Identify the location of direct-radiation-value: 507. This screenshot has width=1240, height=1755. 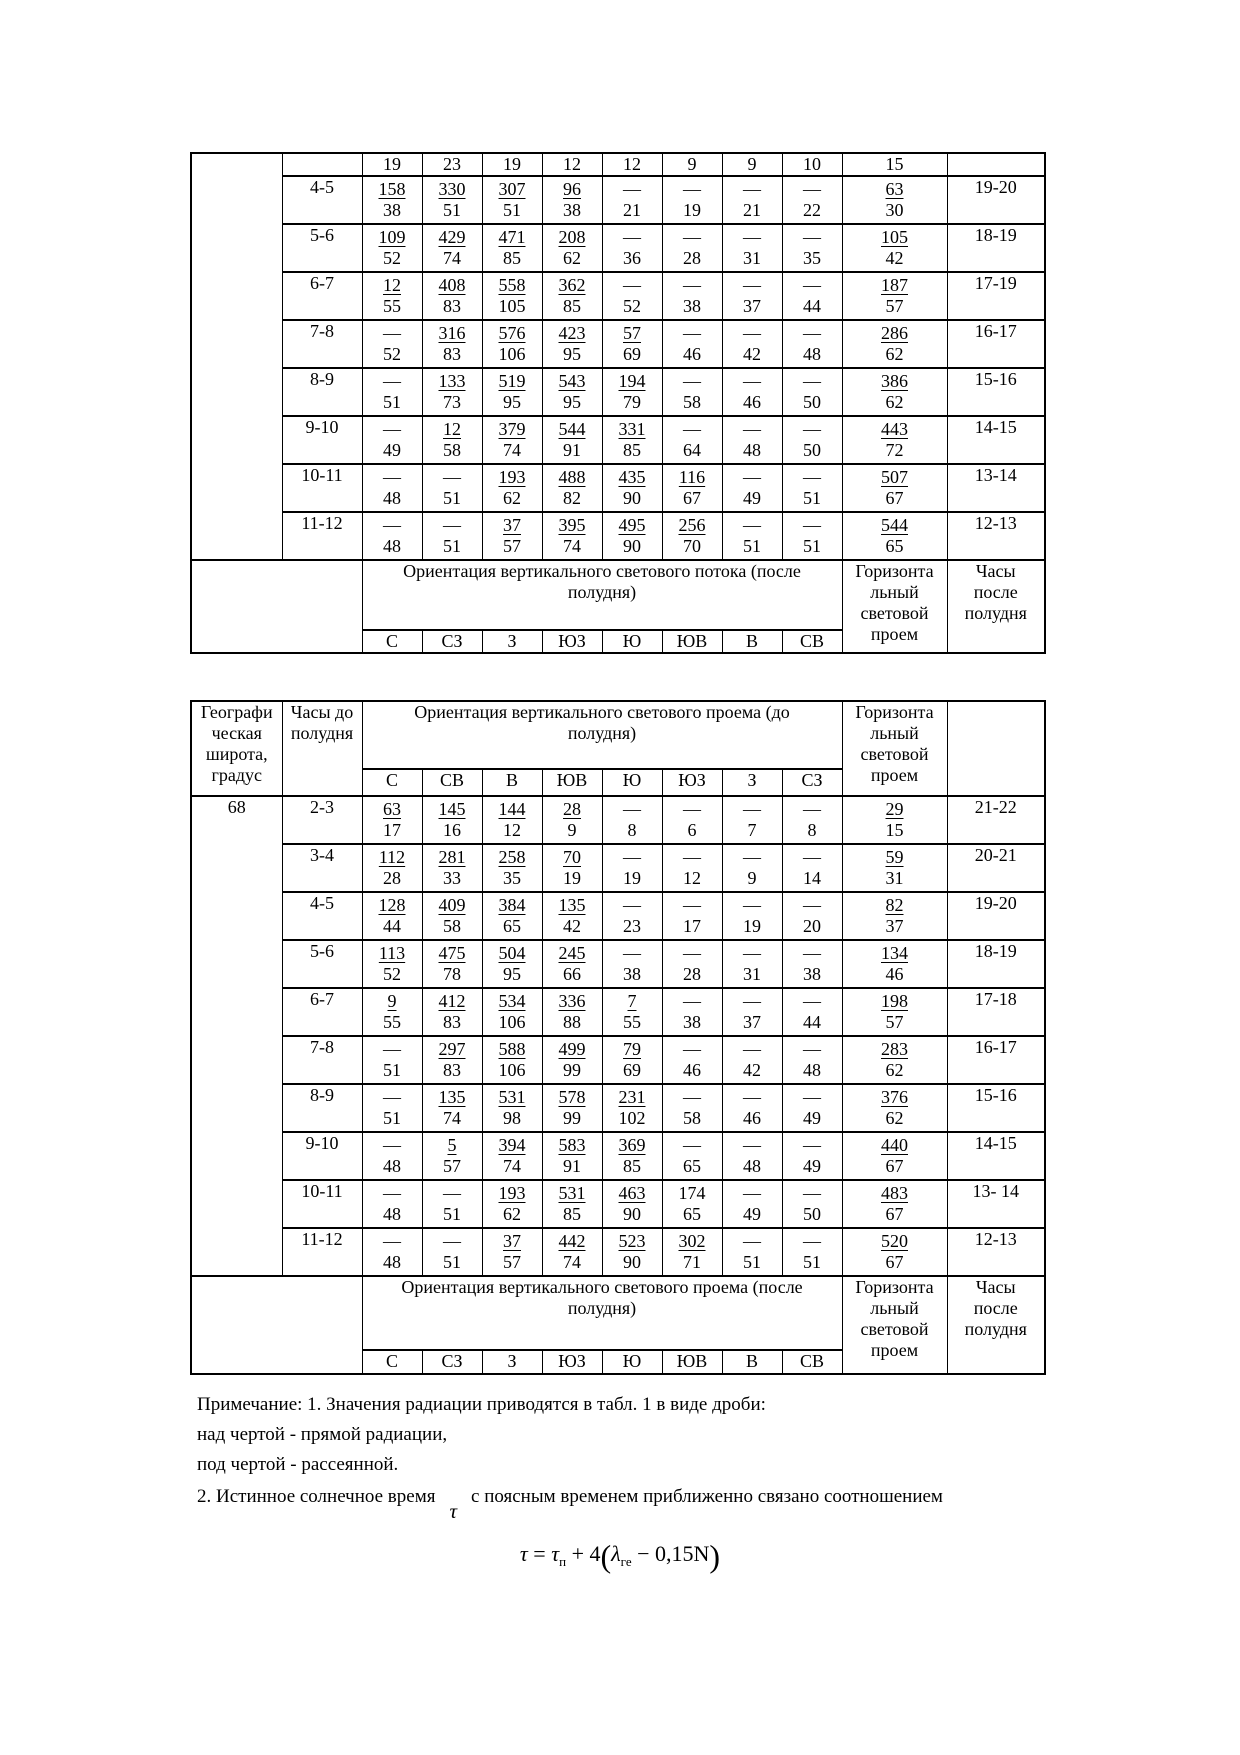
(894, 477).